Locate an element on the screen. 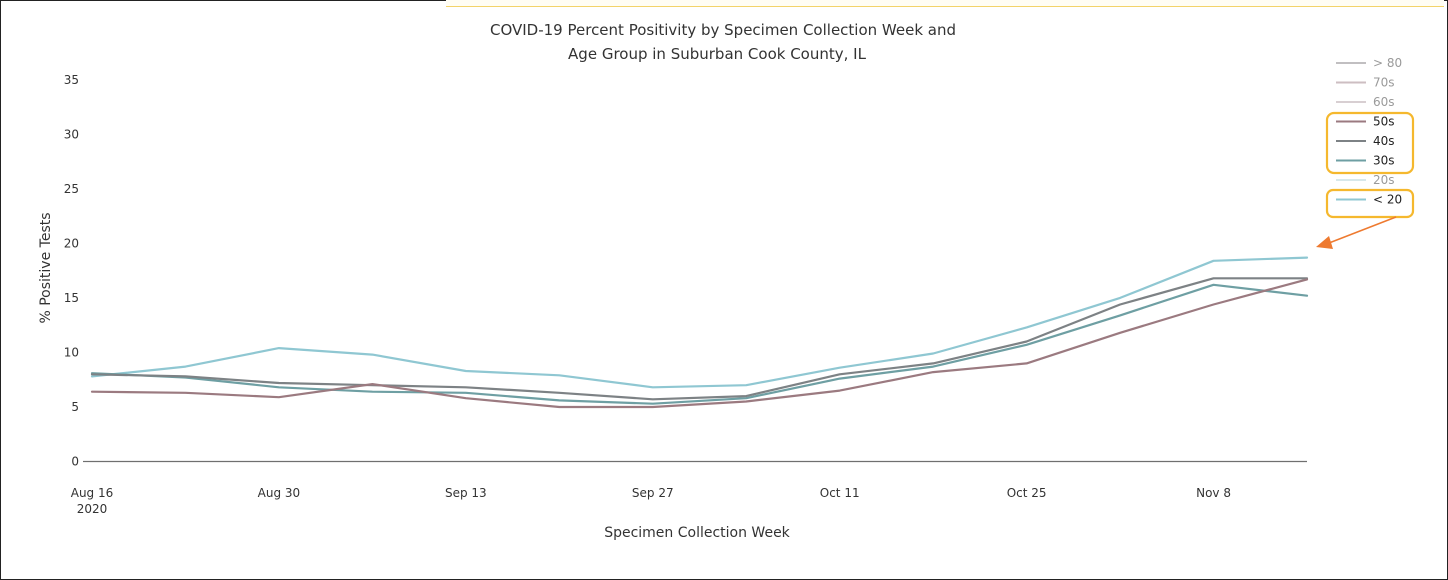  annotations is located at coordinates (1365, 180).